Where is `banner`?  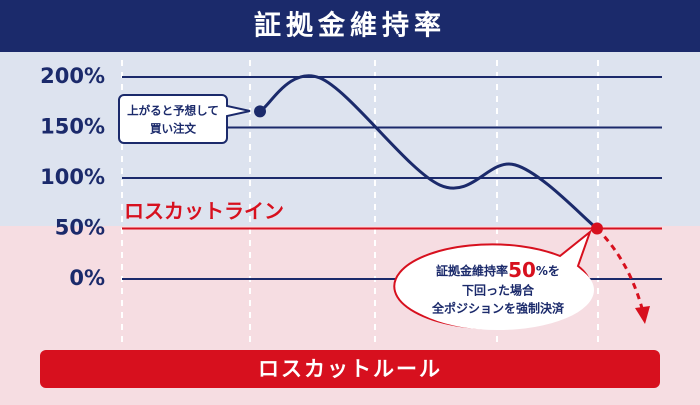 banner is located at coordinates (350, 369).